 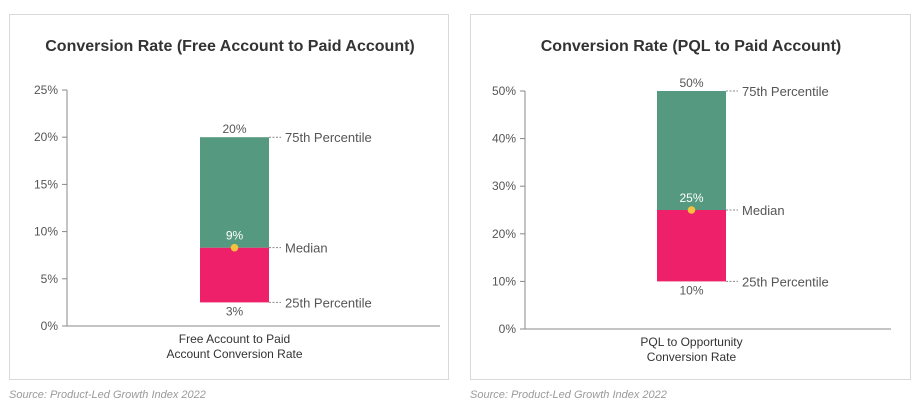 I want to click on y-tick-label: 25%, so click(x=46, y=90).